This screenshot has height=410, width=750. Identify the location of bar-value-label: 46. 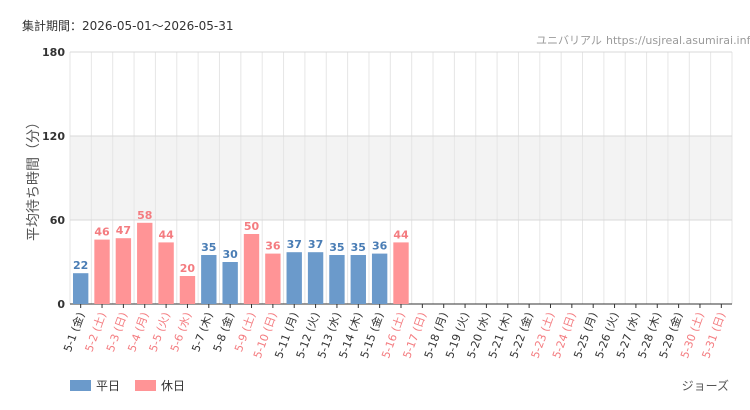
(102, 232).